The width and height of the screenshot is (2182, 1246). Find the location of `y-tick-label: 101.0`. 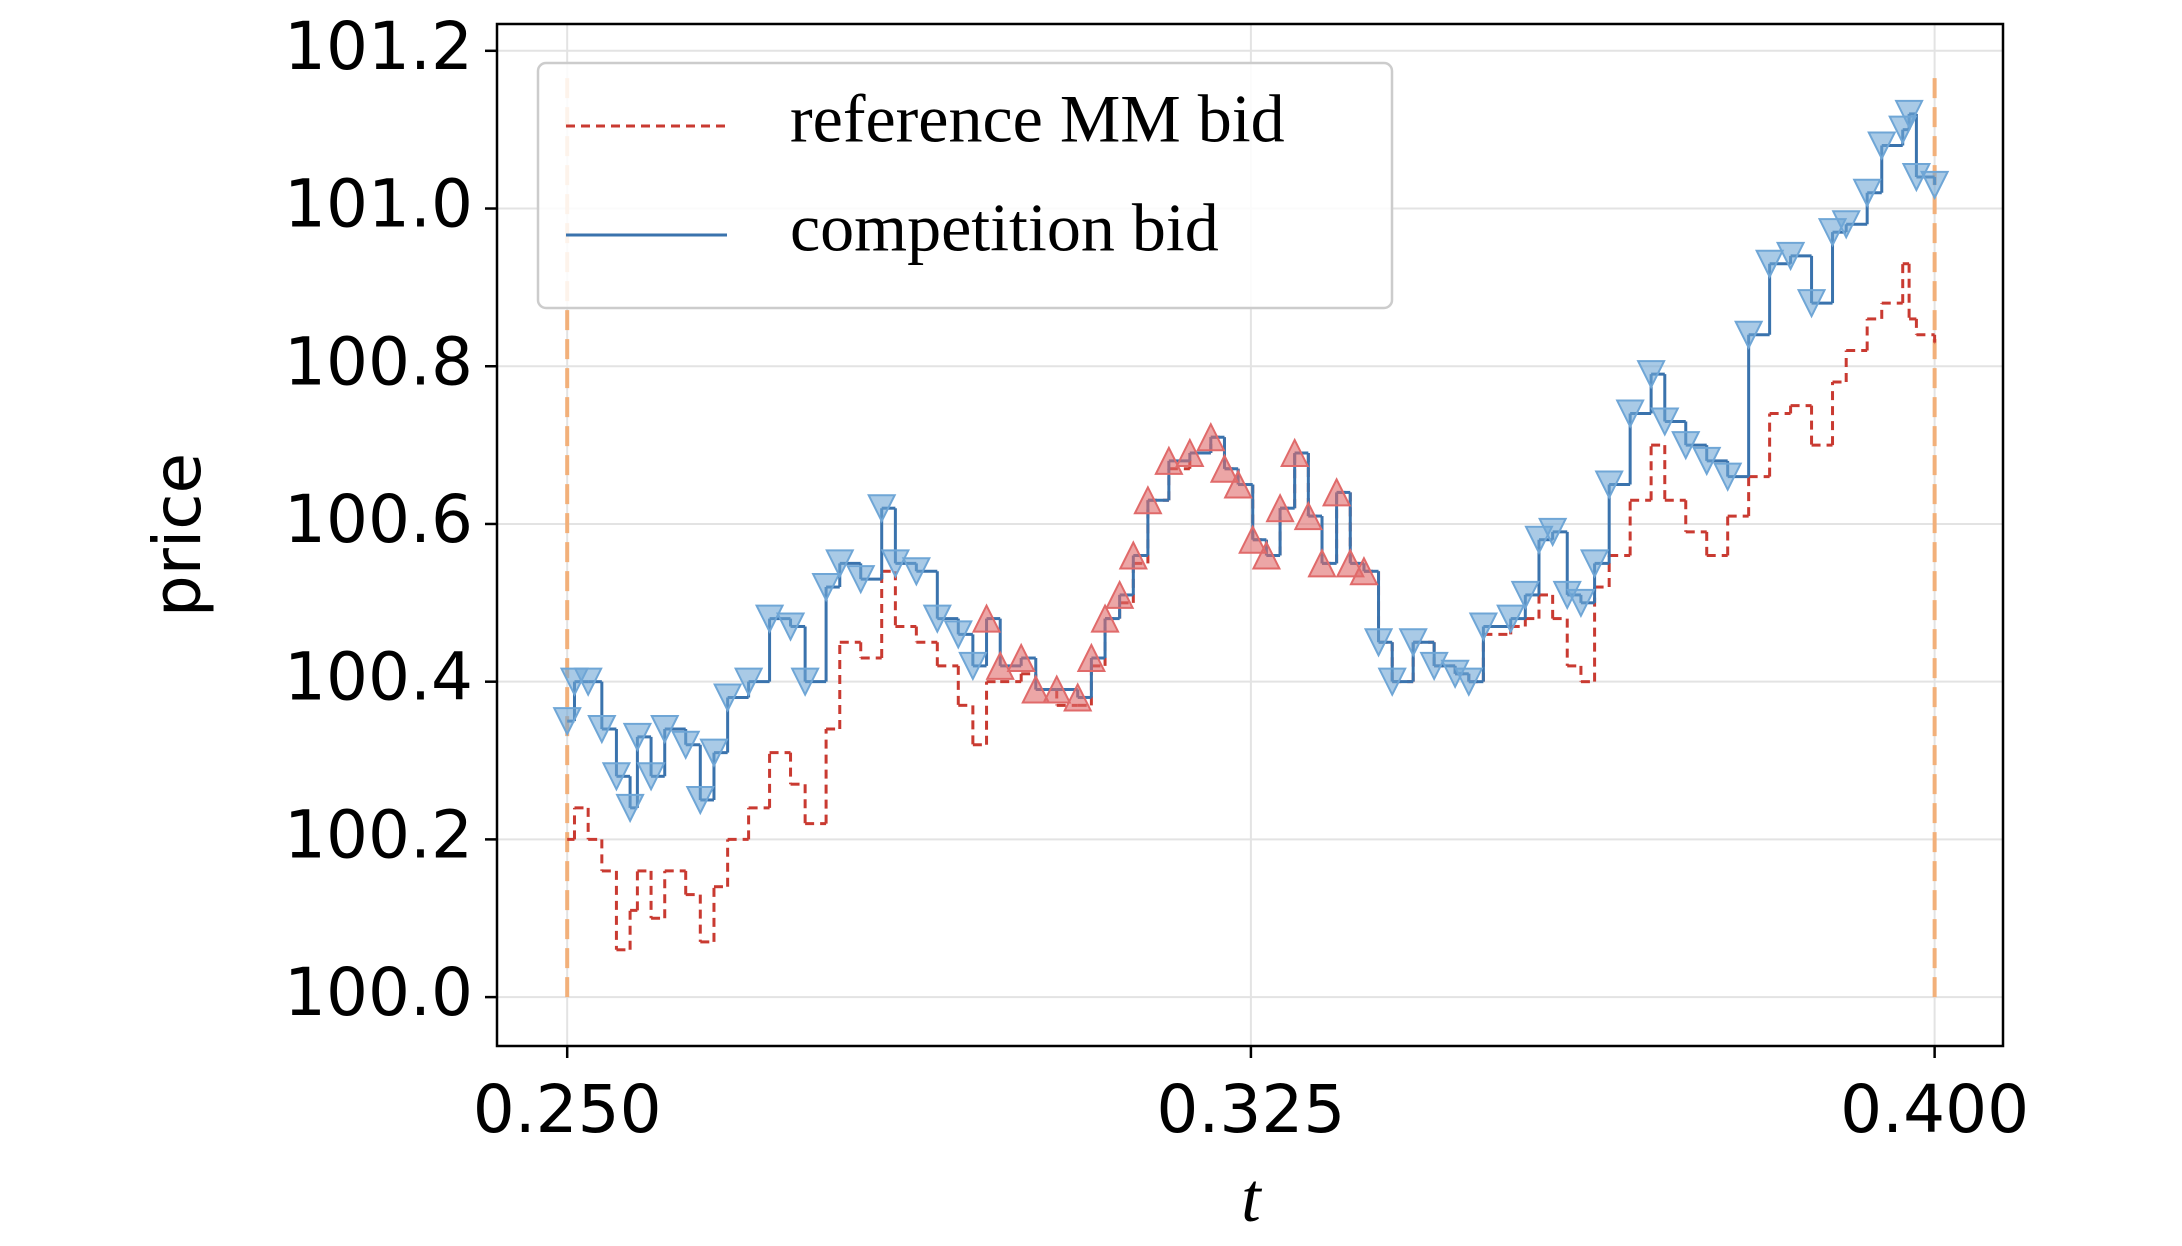

y-tick-label: 101.0 is located at coordinates (378, 204).